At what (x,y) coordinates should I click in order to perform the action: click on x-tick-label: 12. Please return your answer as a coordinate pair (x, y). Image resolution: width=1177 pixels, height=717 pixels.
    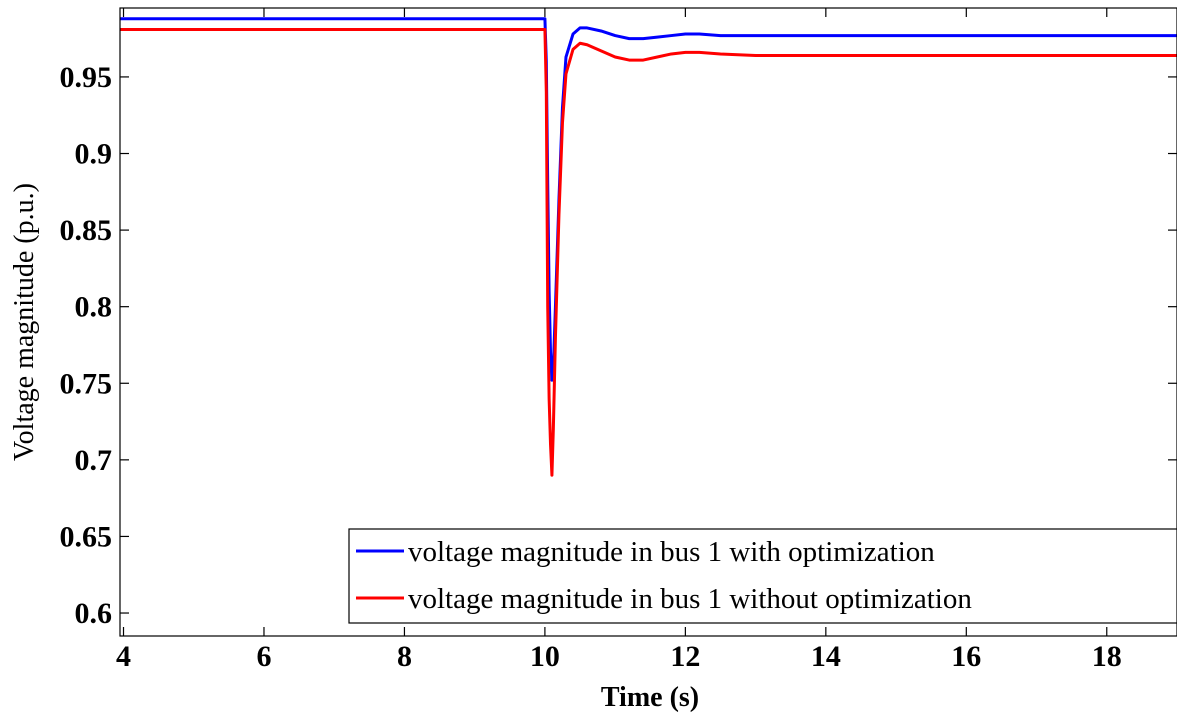
    Looking at the image, I should click on (685, 656).